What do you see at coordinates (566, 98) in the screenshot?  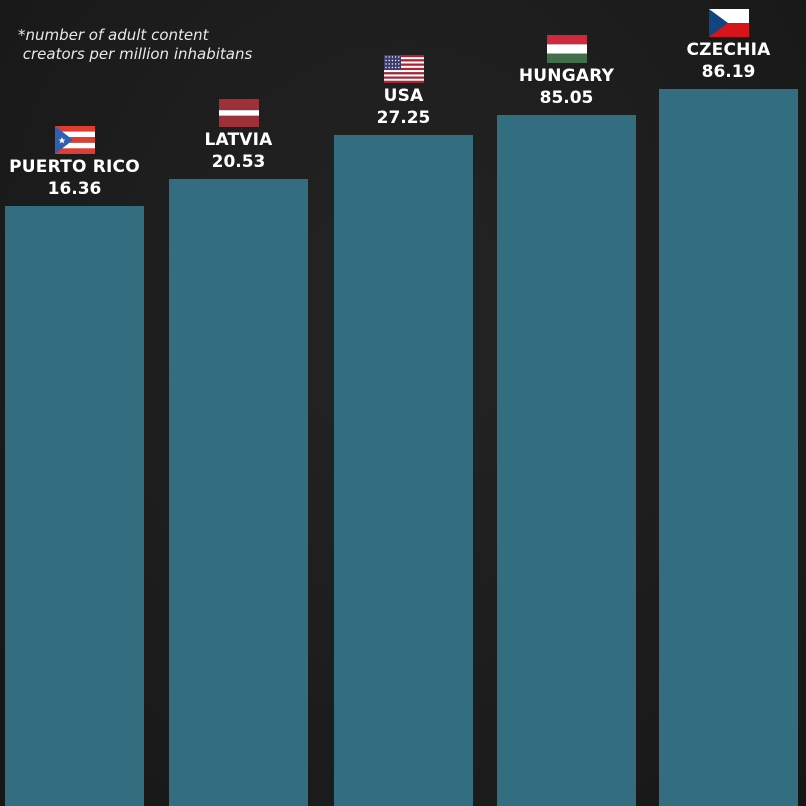 I see `value-label: 85.05` at bounding box center [566, 98].